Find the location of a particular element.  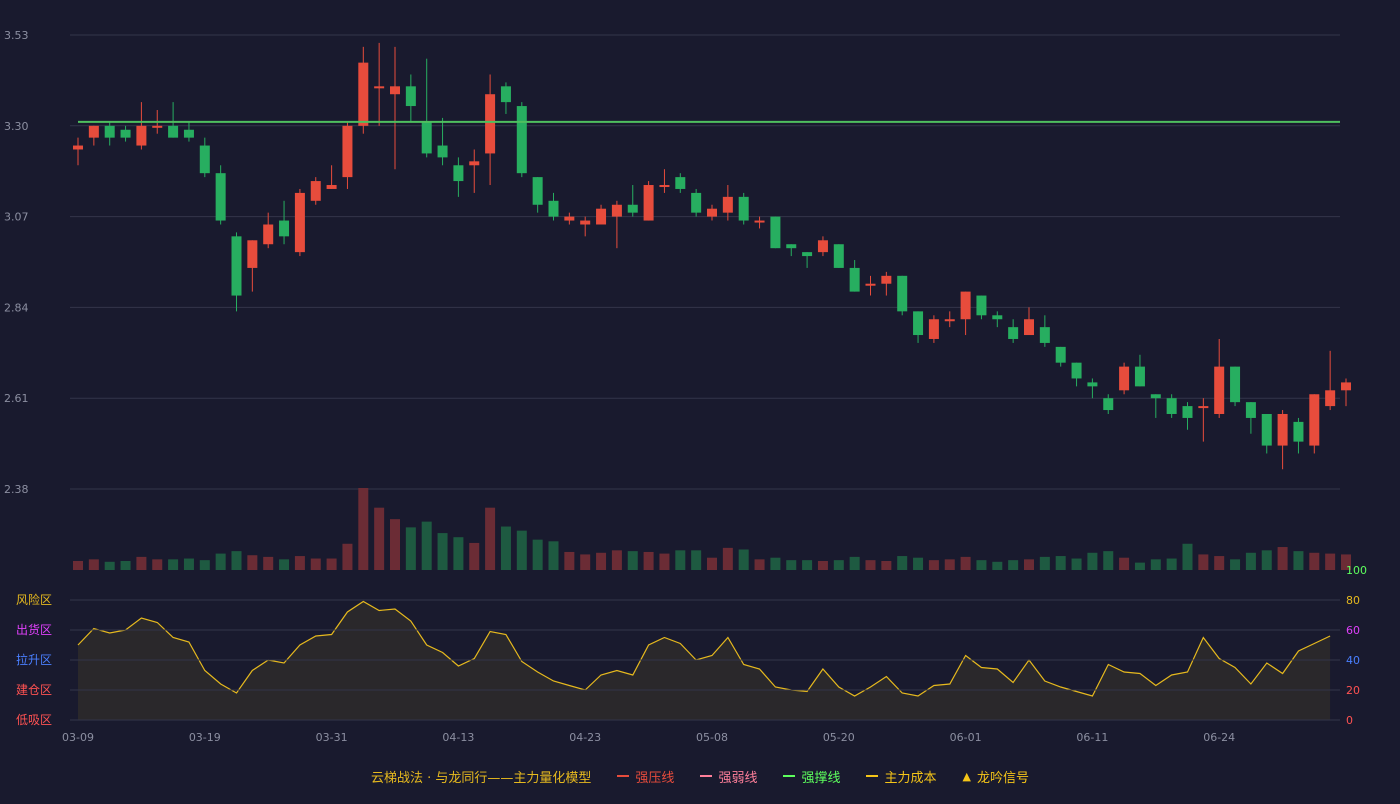

x-tick-label: 03-19 is located at coordinates (205, 737).